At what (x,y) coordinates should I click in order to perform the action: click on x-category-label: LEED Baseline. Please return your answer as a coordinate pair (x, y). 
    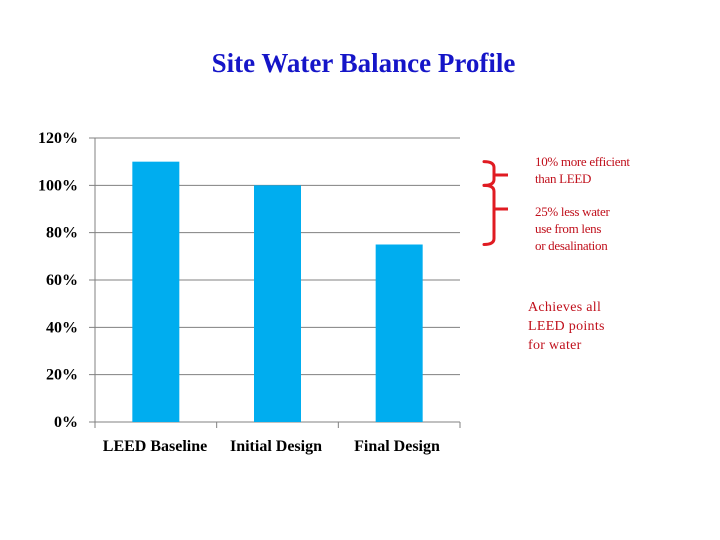
    Looking at the image, I should click on (155, 446).